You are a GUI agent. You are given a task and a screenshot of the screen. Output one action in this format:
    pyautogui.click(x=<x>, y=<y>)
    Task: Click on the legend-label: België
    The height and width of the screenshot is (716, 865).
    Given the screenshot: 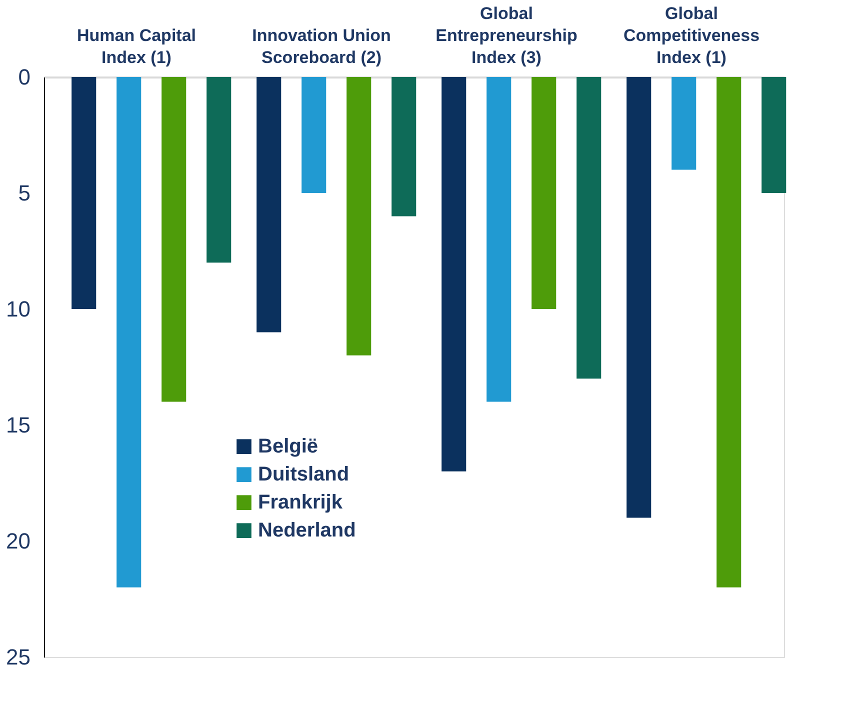 What is the action you would take?
    pyautogui.click(x=288, y=447)
    